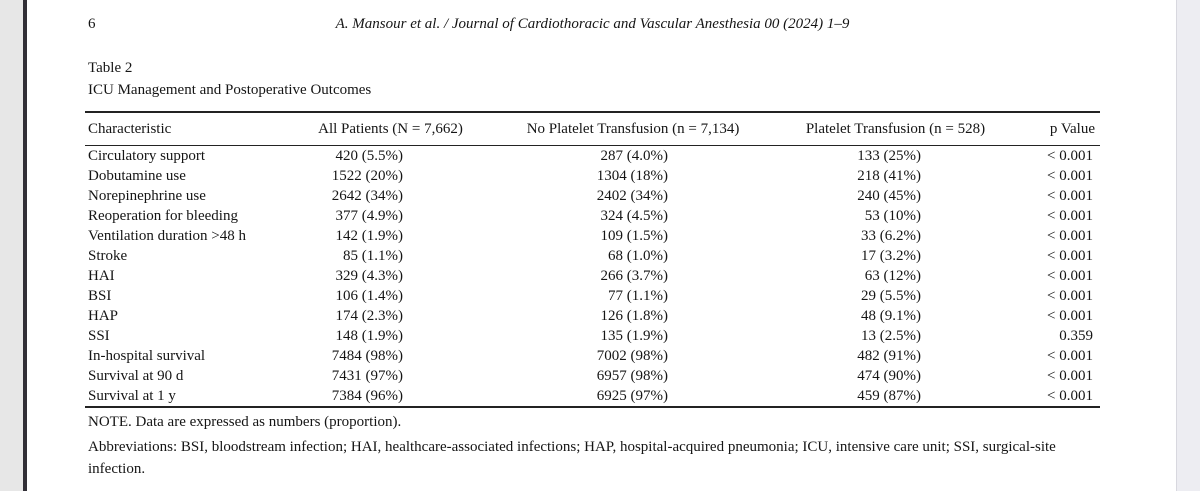 The image size is (1200, 491). I want to click on characteristic-cell: Norepinephrine use, so click(147, 196).